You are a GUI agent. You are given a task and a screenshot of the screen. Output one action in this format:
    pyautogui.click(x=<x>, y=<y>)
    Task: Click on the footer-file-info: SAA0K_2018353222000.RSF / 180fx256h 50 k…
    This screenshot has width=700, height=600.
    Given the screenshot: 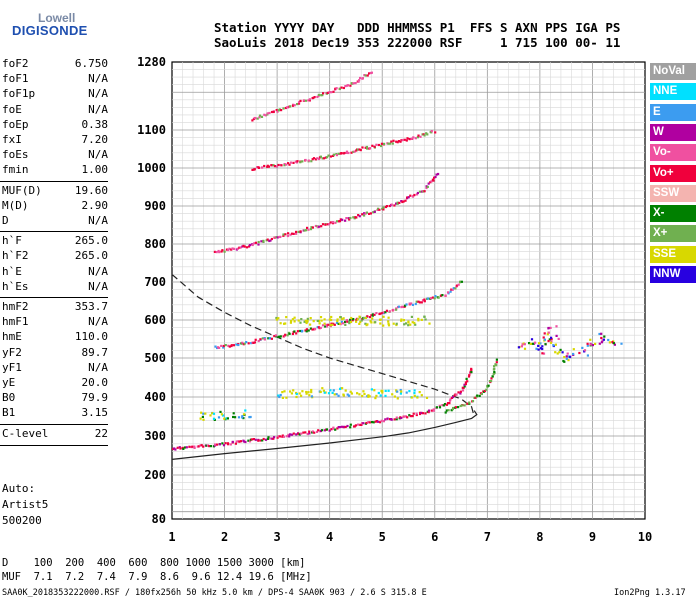 What is the action you would take?
    pyautogui.click(x=214, y=593)
    